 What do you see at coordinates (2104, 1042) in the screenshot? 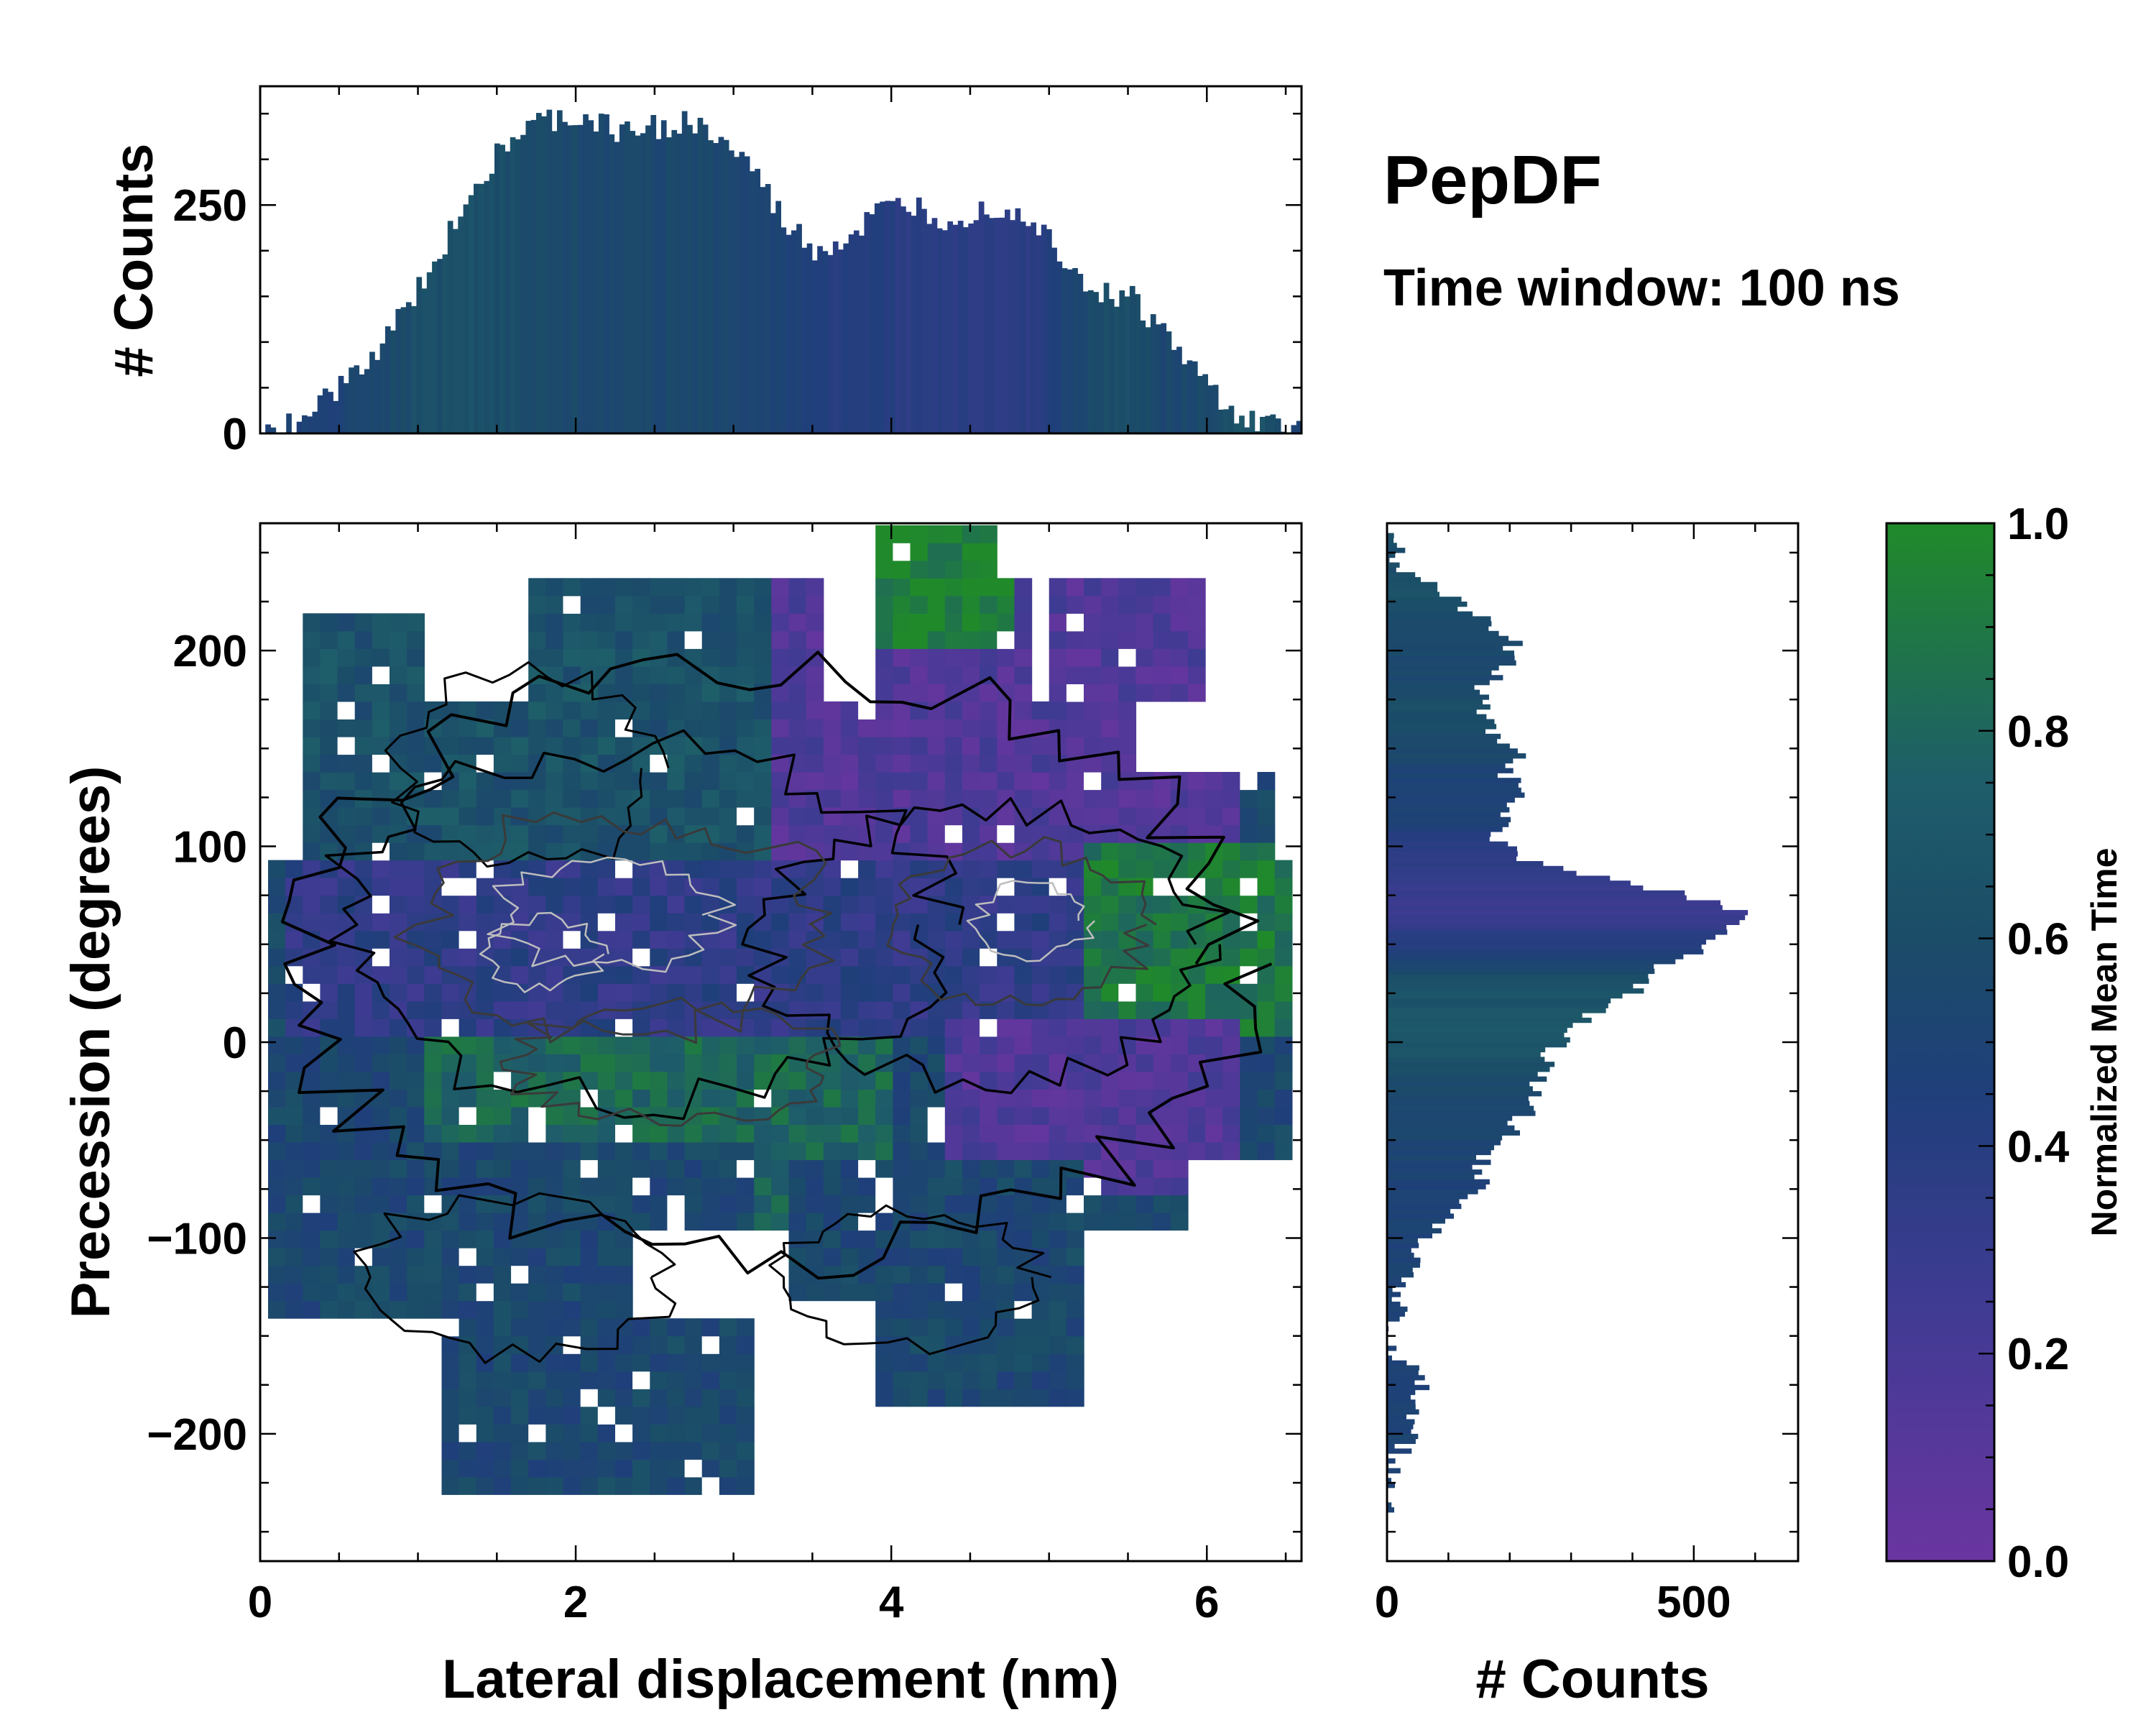
I see `colorbar-label: Normalized Mean Time` at bounding box center [2104, 1042].